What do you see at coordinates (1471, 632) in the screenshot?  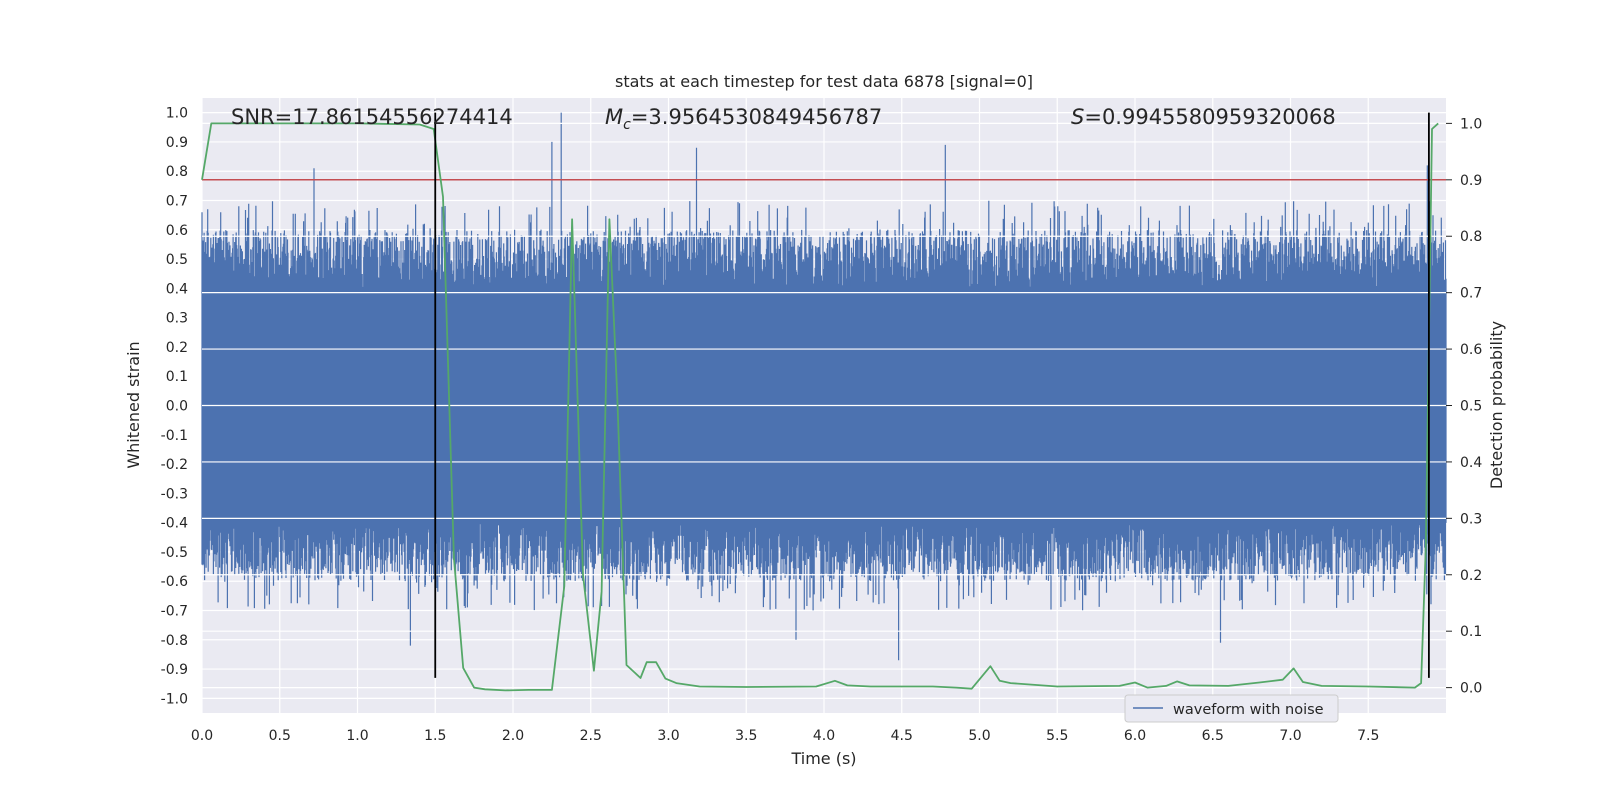 I see `y2-tick-label: 0.1` at bounding box center [1471, 632].